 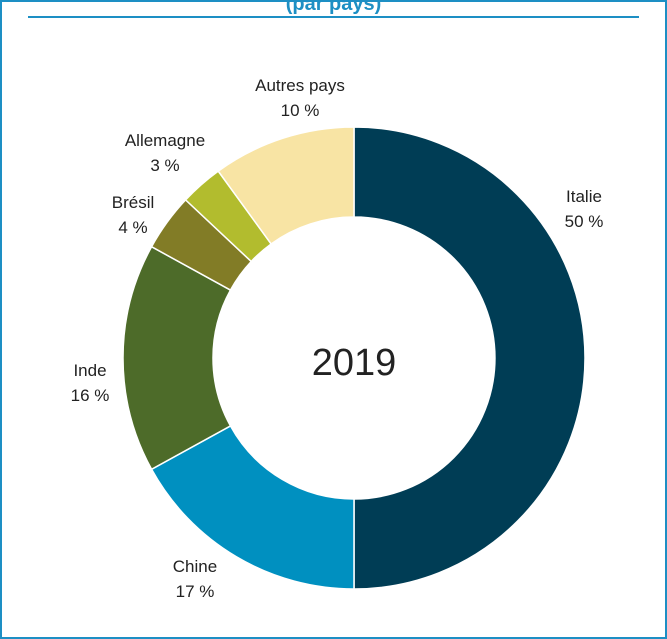 What do you see at coordinates (89, 370) in the screenshot?
I see `slice-label: Inde` at bounding box center [89, 370].